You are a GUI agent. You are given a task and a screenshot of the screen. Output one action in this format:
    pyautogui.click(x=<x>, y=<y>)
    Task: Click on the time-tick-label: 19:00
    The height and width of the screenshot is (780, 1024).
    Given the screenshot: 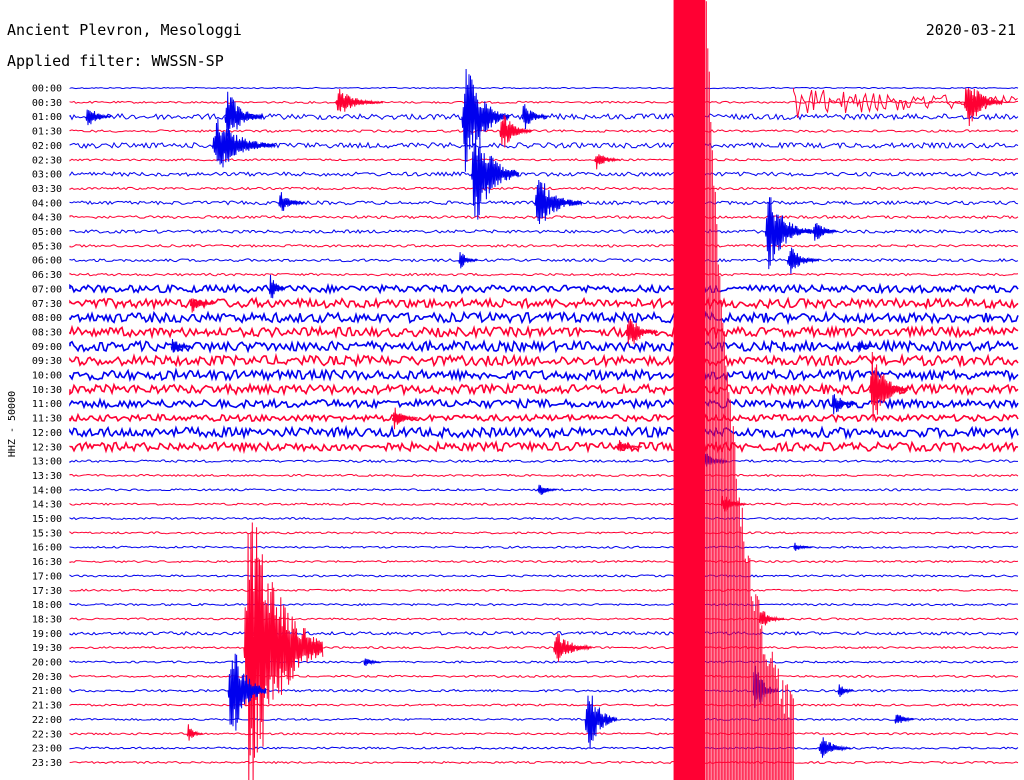 What is the action you would take?
    pyautogui.click(x=47, y=634)
    